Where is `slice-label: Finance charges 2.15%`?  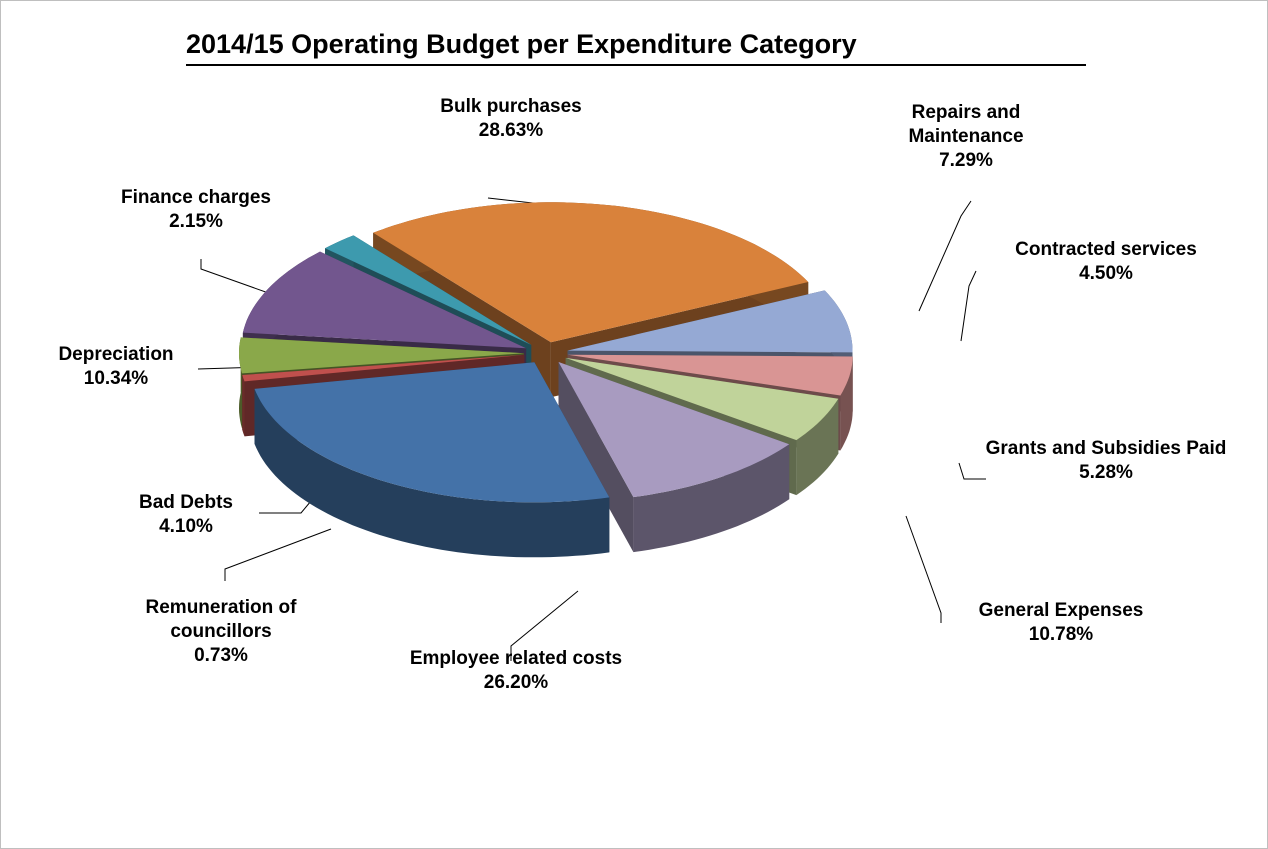 slice-label: Finance charges 2.15% is located at coordinates (196, 210).